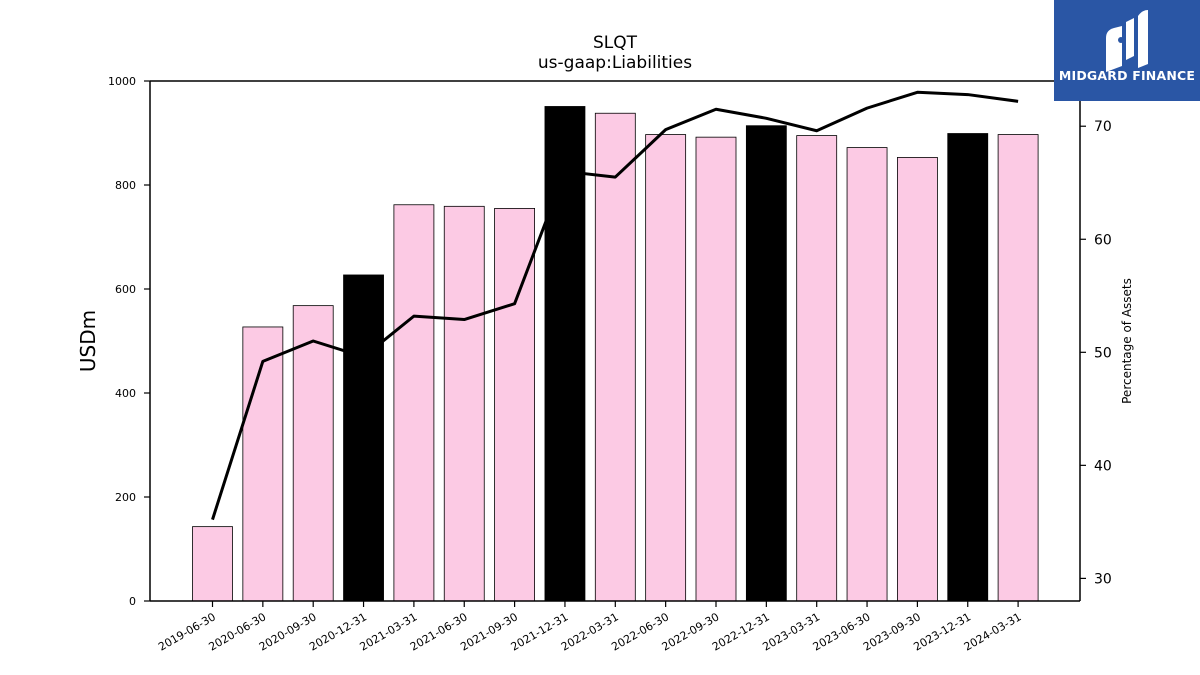 This screenshot has height=675, width=1200. I want to click on y2-axis-label: Percentage of Assets, so click(1127, 341).